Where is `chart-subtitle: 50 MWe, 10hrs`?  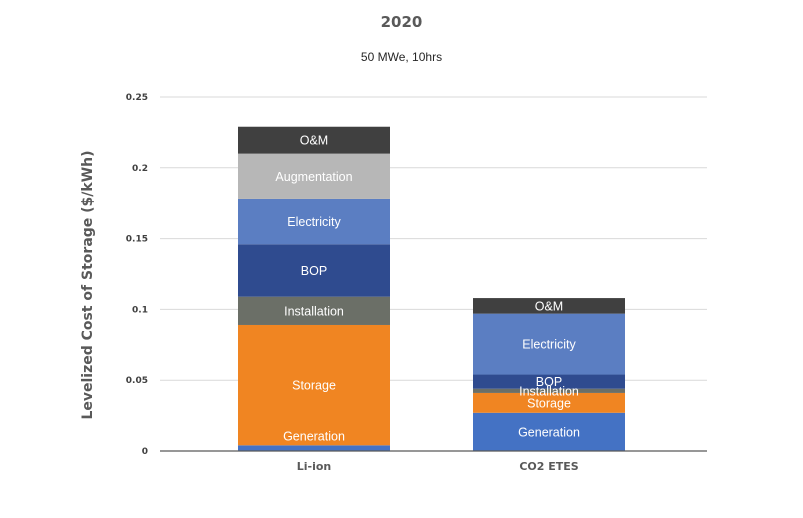 chart-subtitle: 50 MWe, 10hrs is located at coordinates (401, 57).